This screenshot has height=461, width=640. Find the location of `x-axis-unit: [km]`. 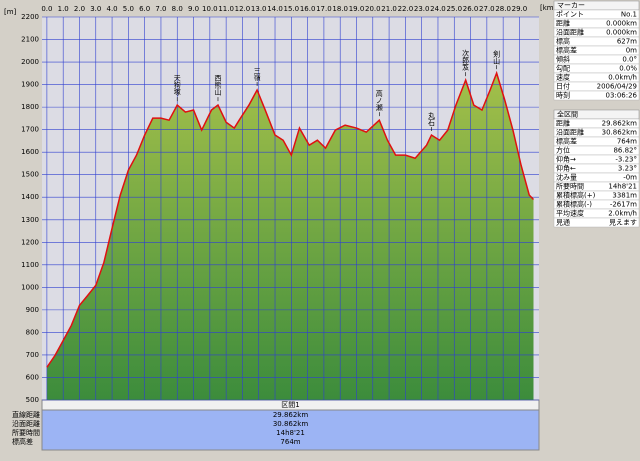

x-axis-unit: [km] is located at coordinates (548, 8).